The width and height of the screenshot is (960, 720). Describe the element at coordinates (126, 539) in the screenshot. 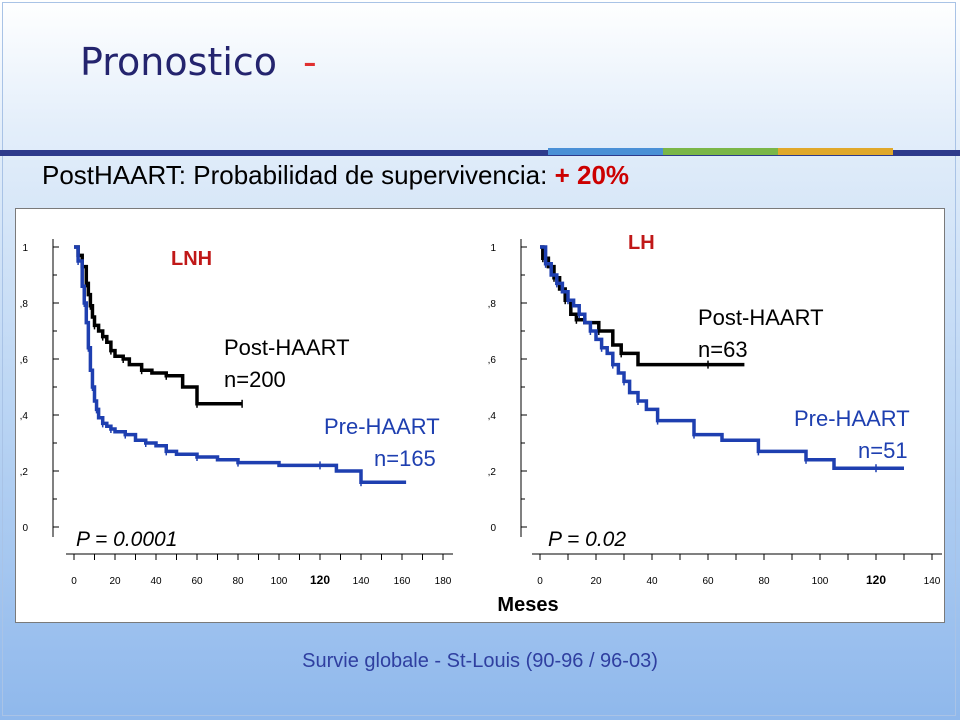

I see `p-value: P = 0.0001` at that location.